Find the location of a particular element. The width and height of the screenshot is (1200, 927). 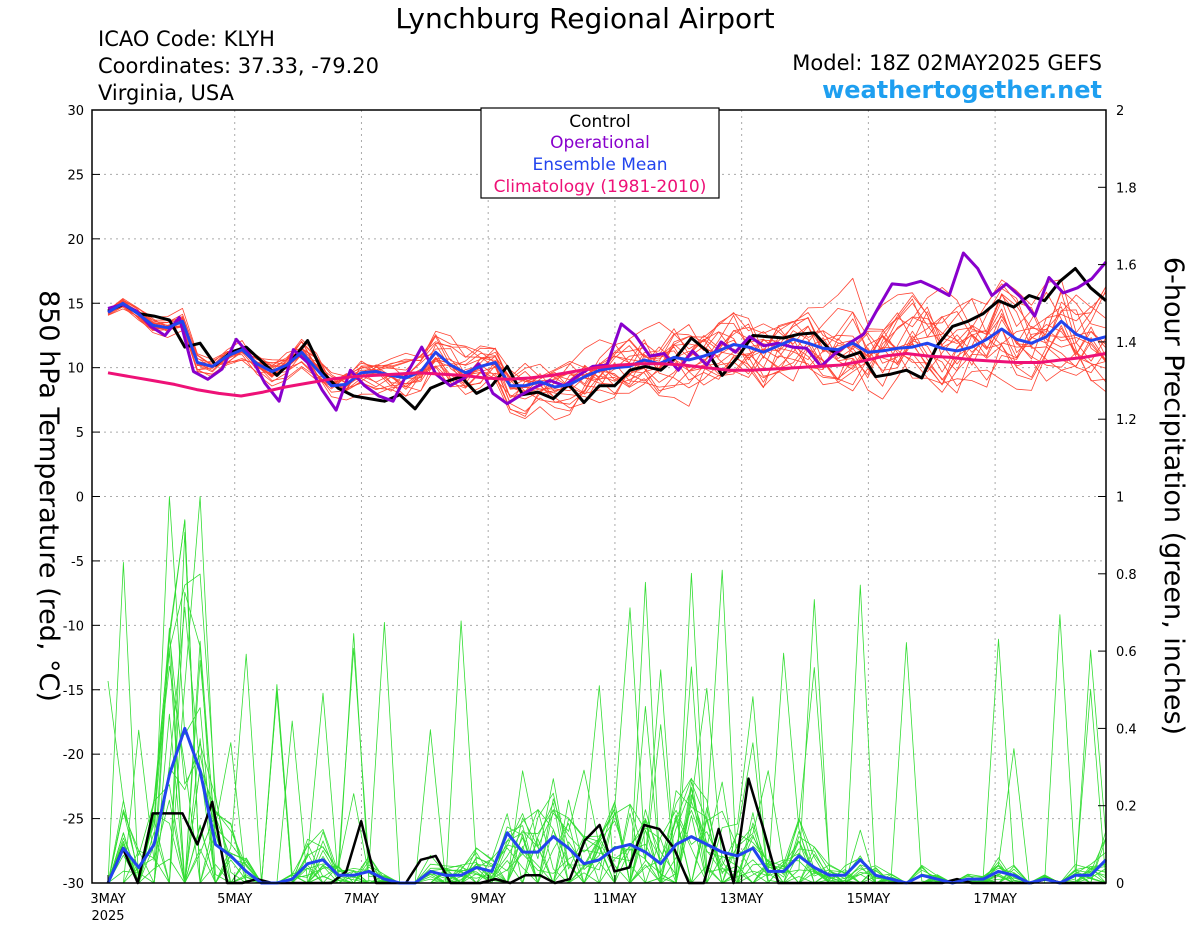

left-tick-label: -5 is located at coordinates (77, 562).